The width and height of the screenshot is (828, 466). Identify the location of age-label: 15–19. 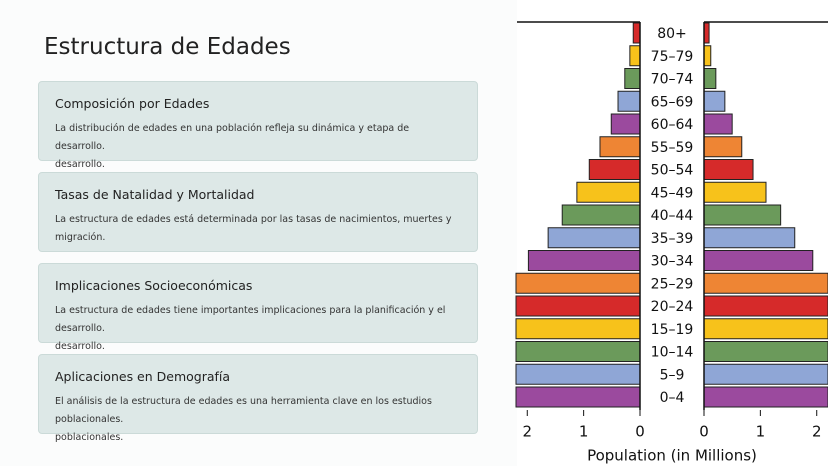
(672, 330).